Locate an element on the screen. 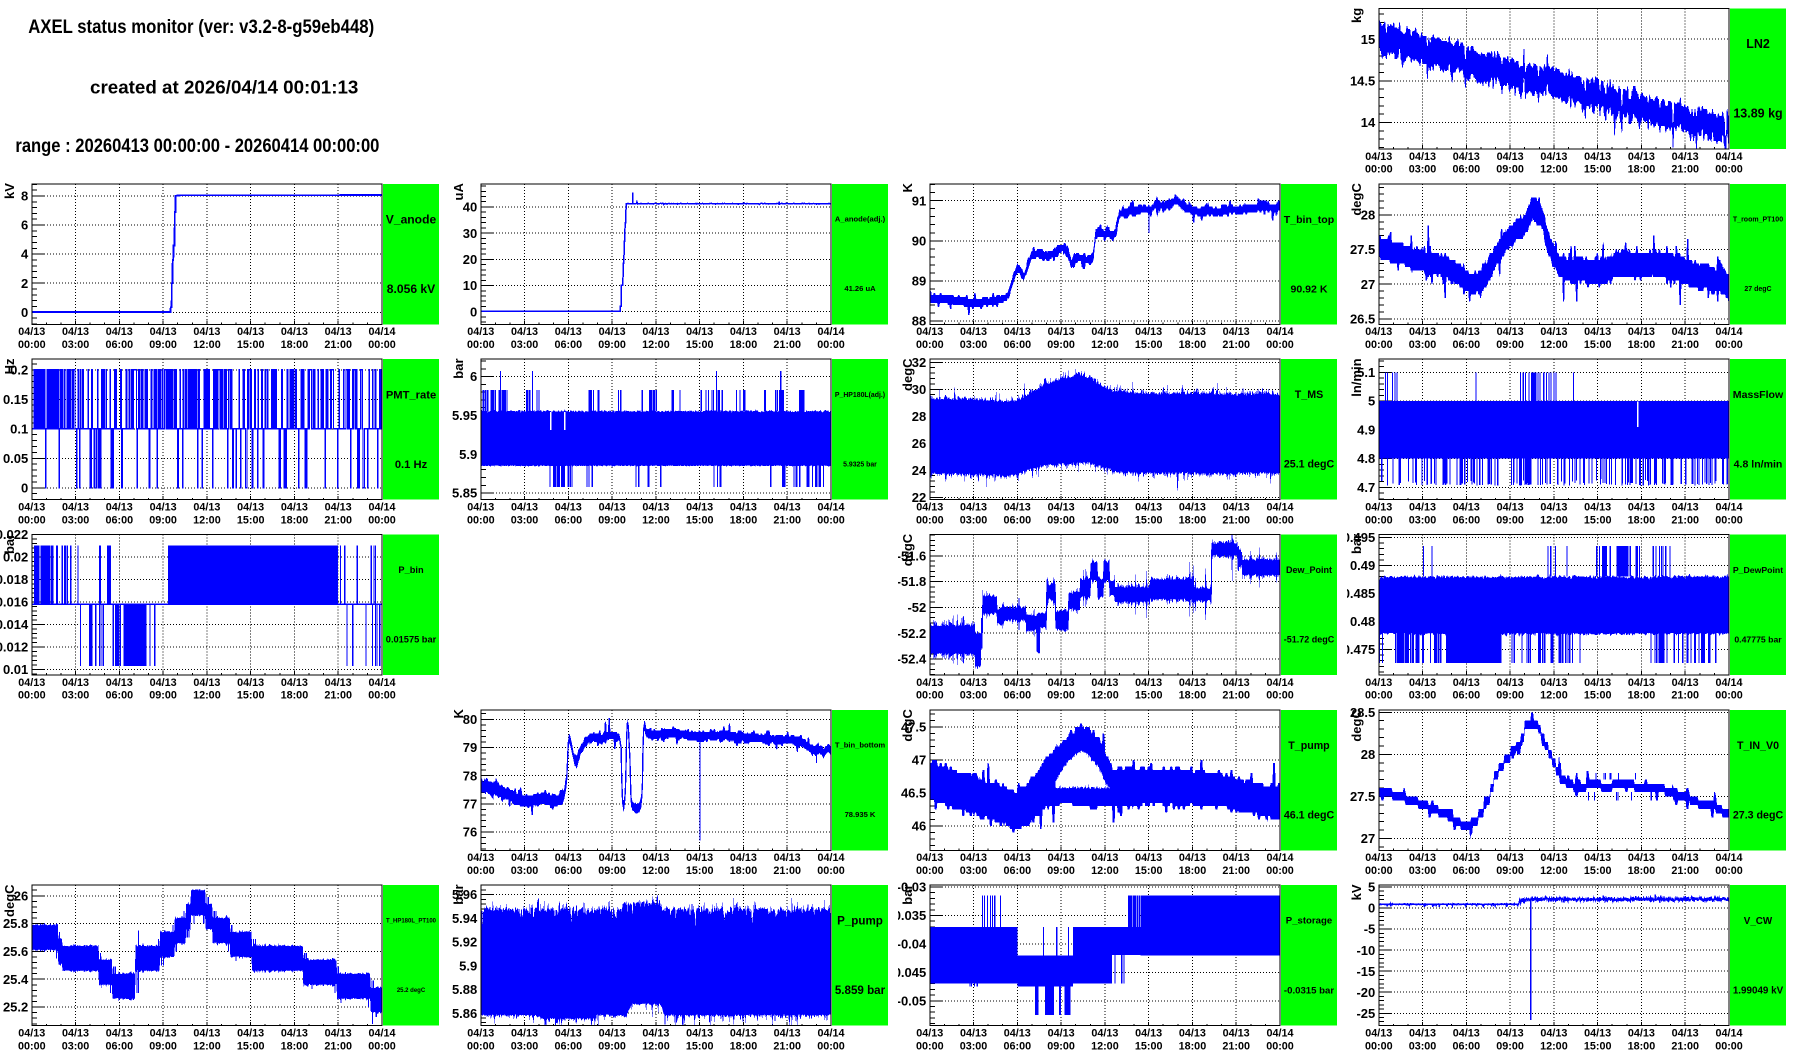 This screenshot has width=1796, height=1057. svg-text: -51.8 is located at coordinates (912, 581).